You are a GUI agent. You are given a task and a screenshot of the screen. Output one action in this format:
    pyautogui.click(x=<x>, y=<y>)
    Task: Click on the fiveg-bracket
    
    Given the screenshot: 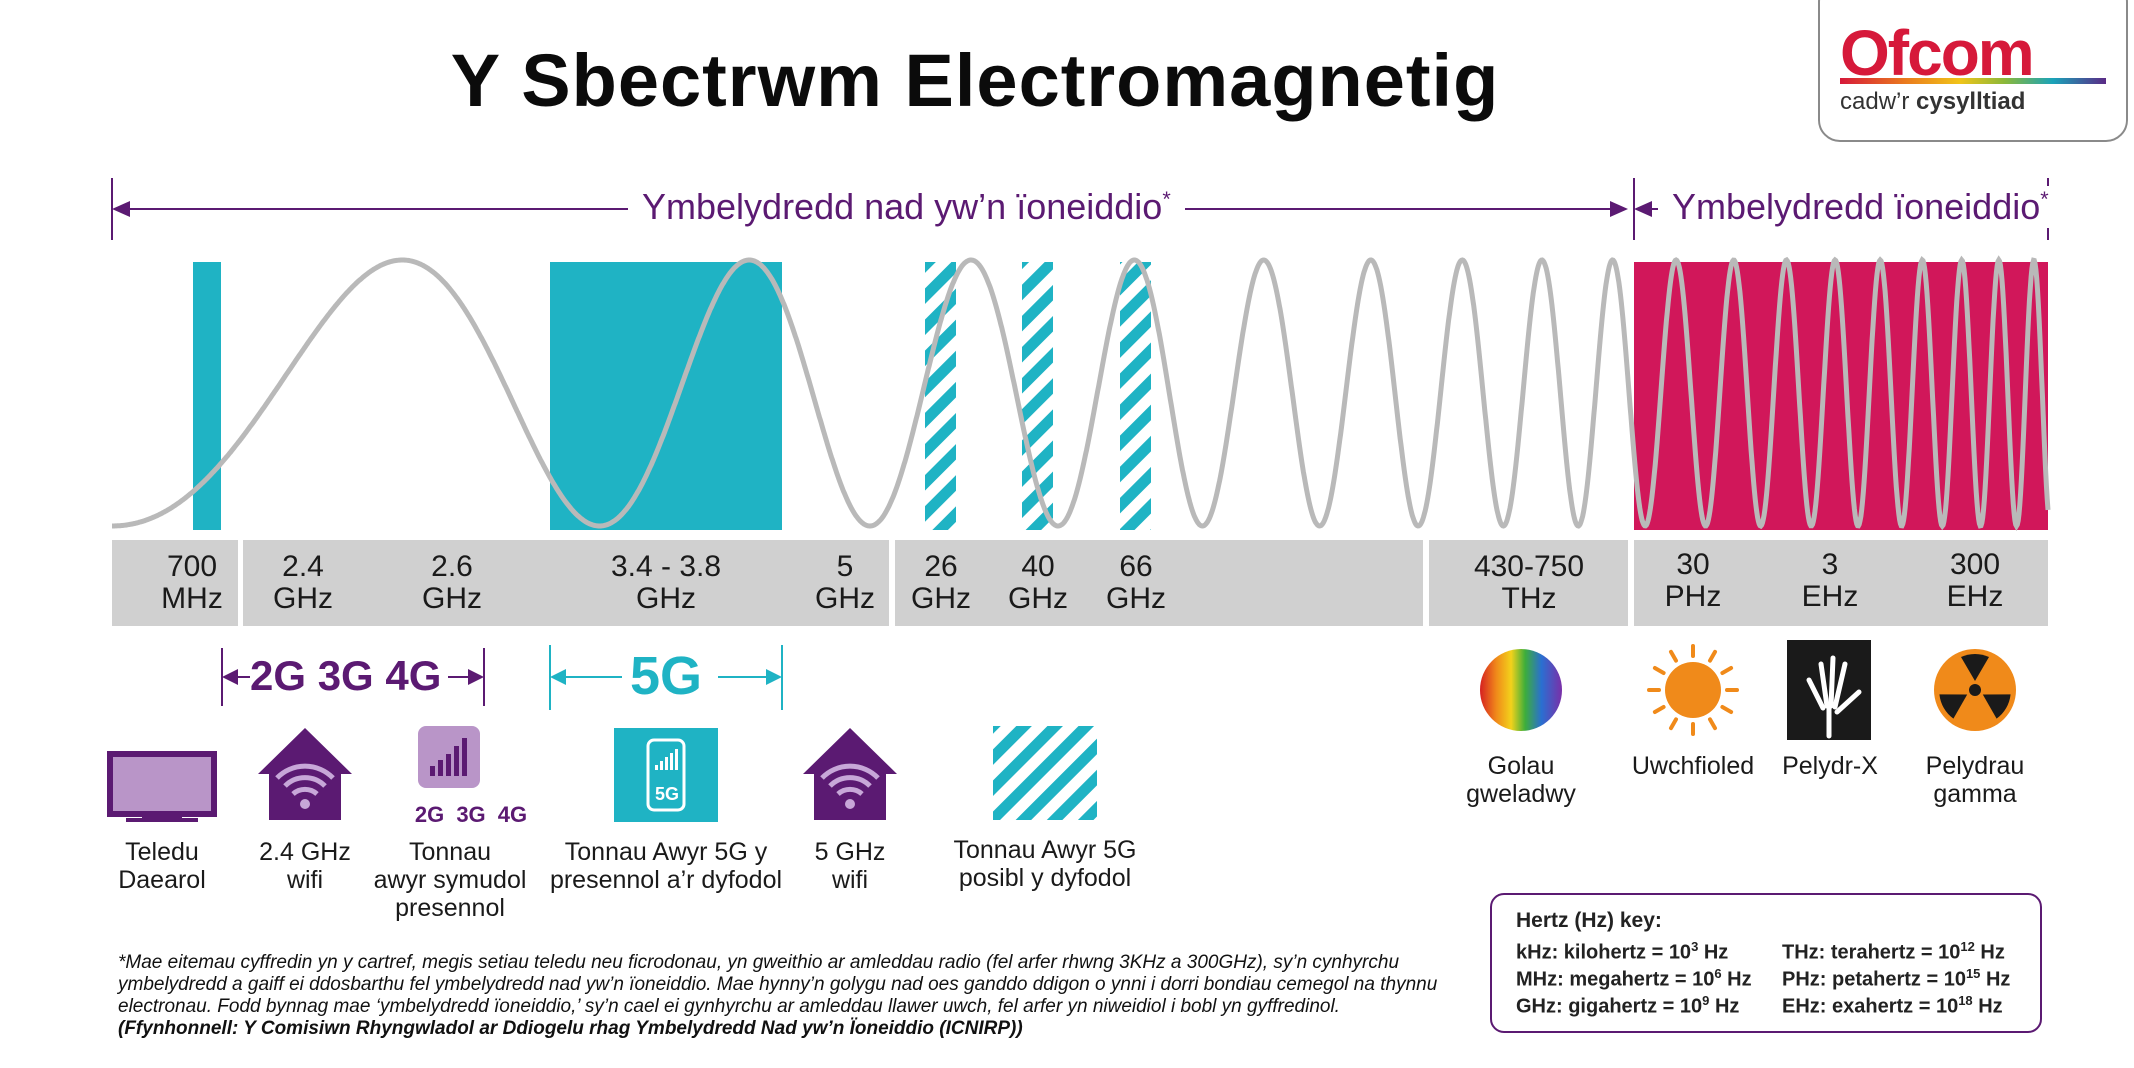 What is the action you would take?
    pyautogui.click(x=666, y=677)
    